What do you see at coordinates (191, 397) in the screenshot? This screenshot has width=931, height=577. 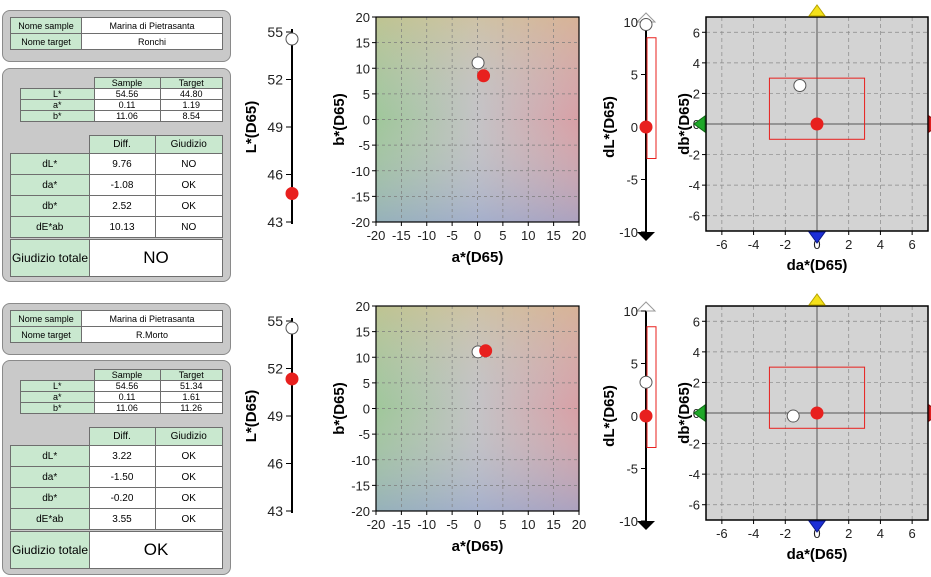 I see `target-value: 1.61` at bounding box center [191, 397].